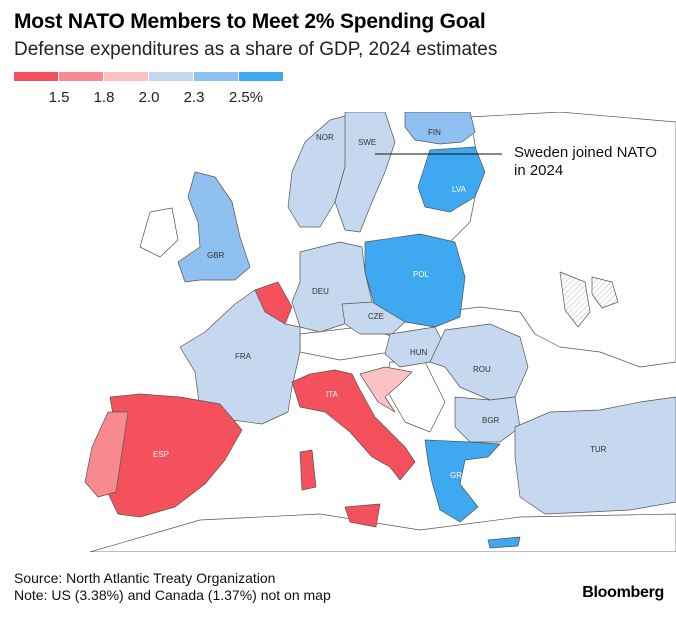  I want to click on label-esp: ESP, so click(161, 454).